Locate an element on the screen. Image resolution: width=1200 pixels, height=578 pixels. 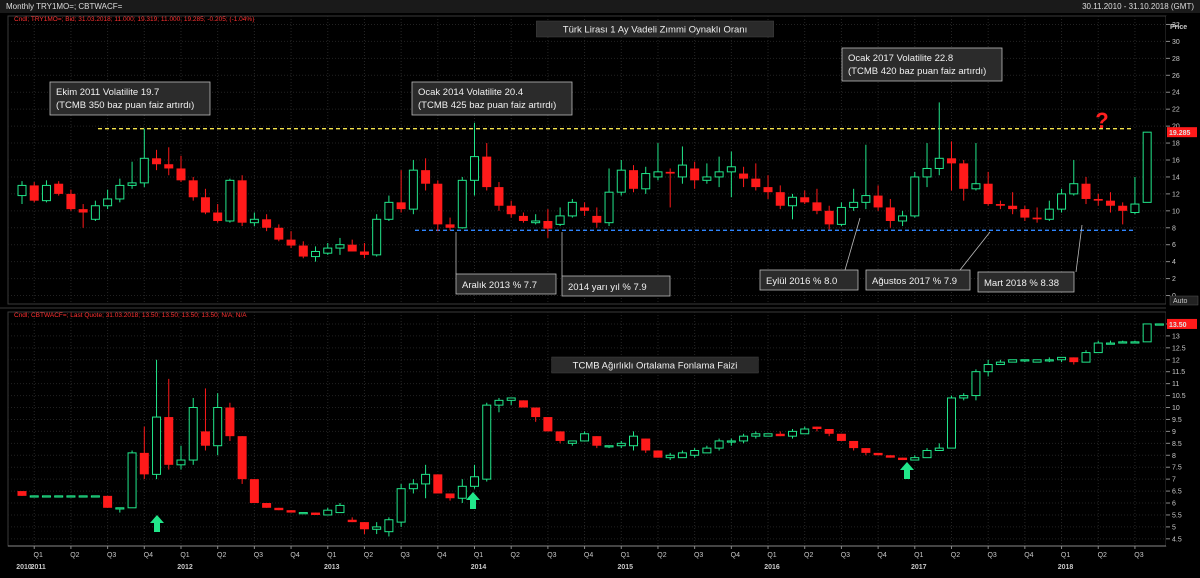
auto-button: Auto is located at coordinates (1180, 301).